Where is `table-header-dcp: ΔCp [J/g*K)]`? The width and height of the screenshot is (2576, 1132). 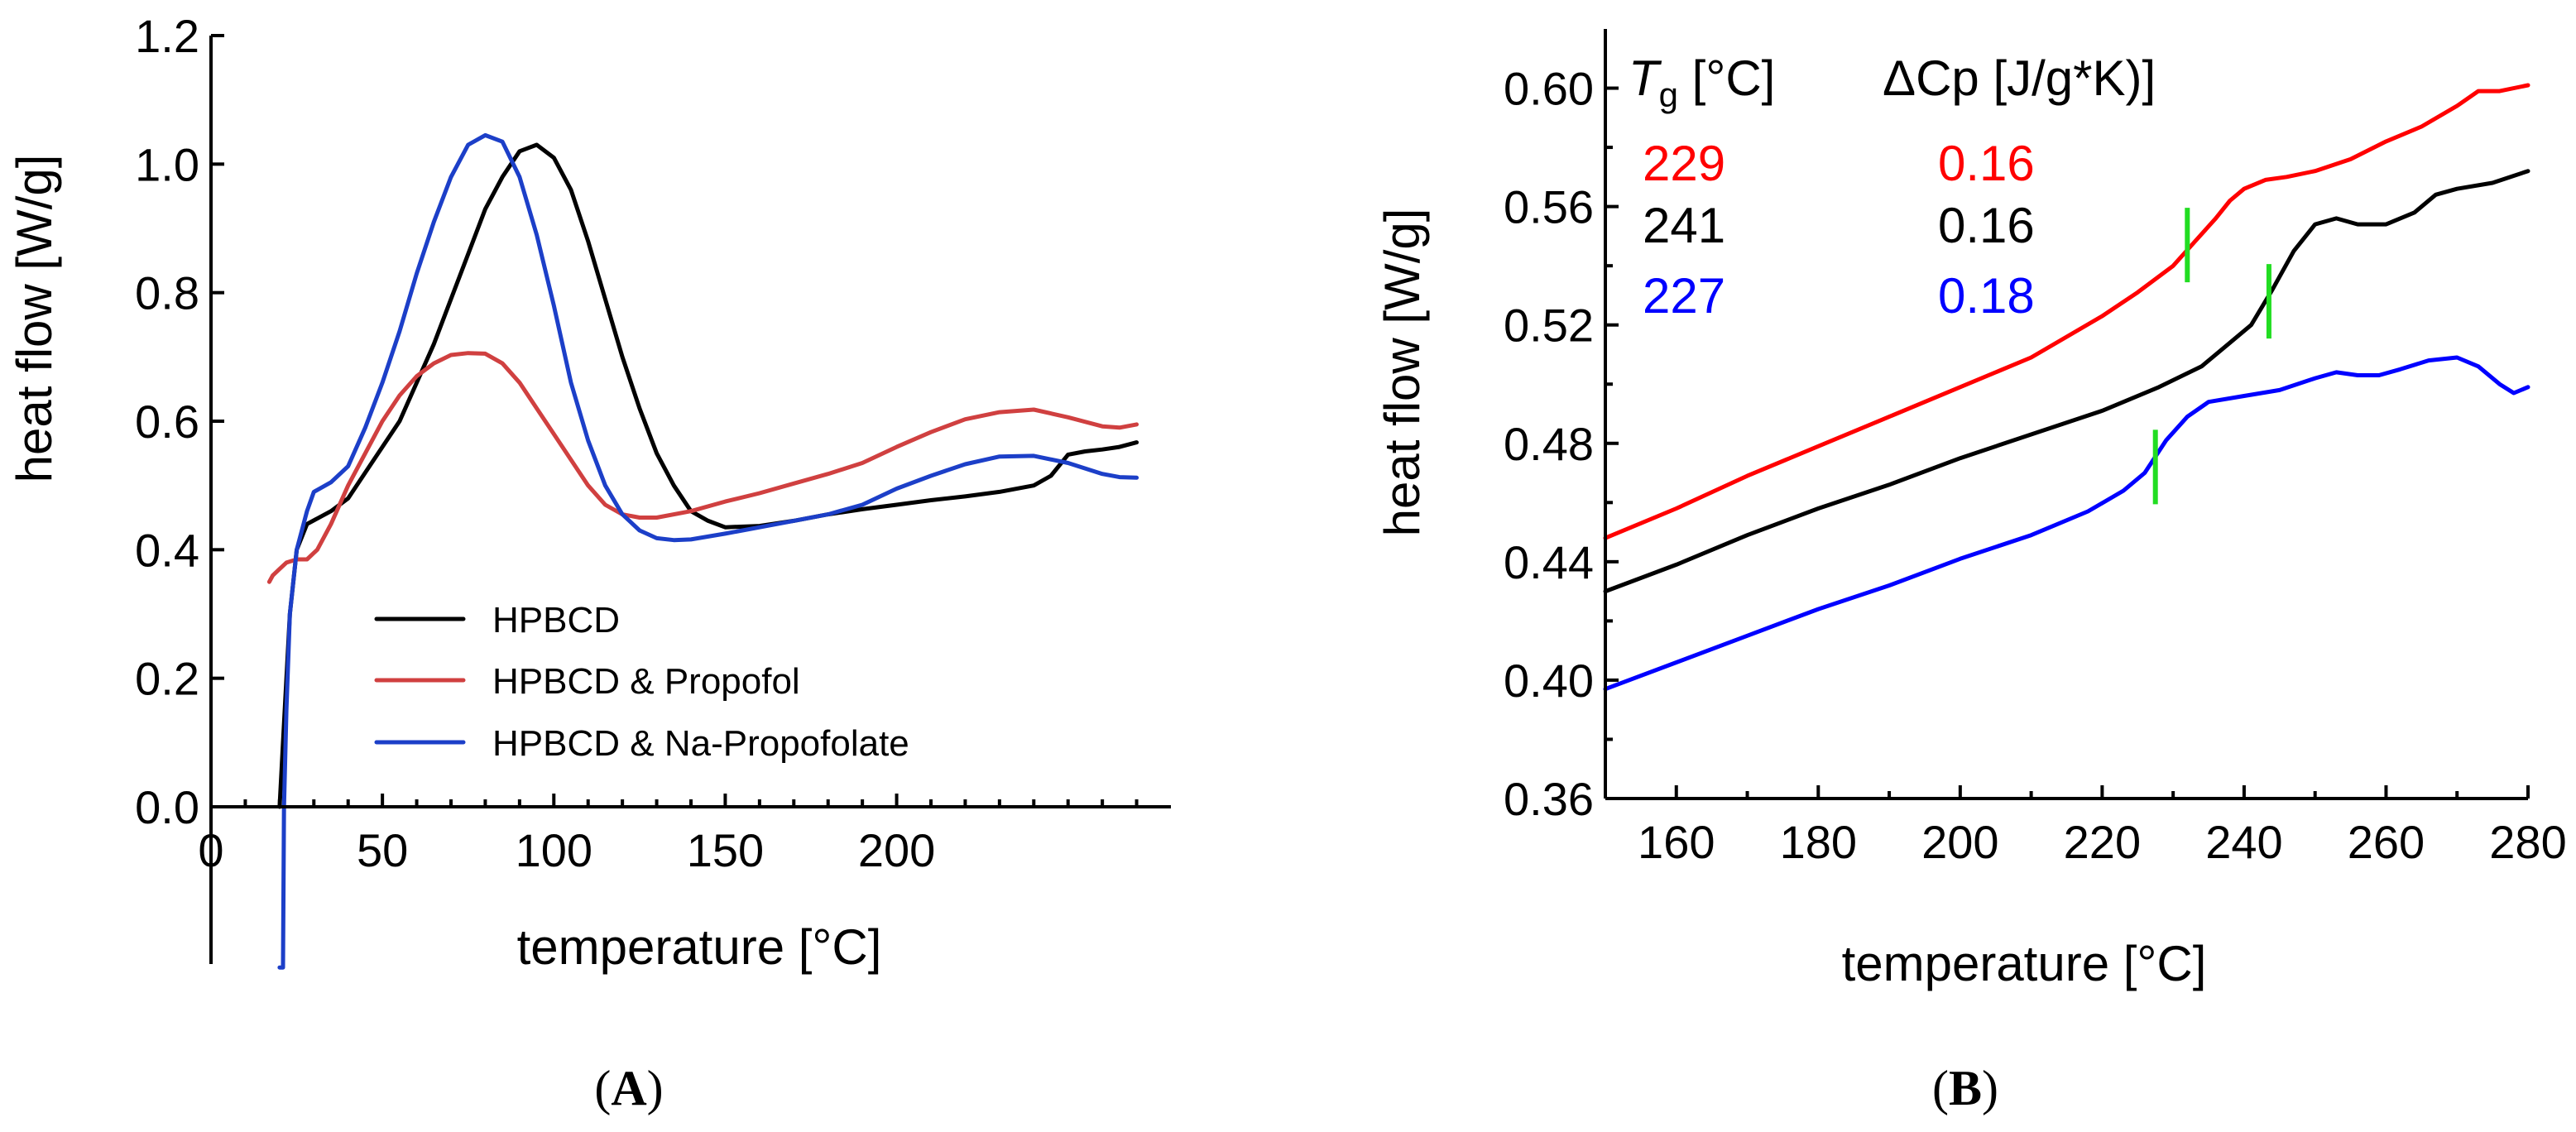 table-header-dcp: ΔCp [J/g*K)] is located at coordinates (2020, 78).